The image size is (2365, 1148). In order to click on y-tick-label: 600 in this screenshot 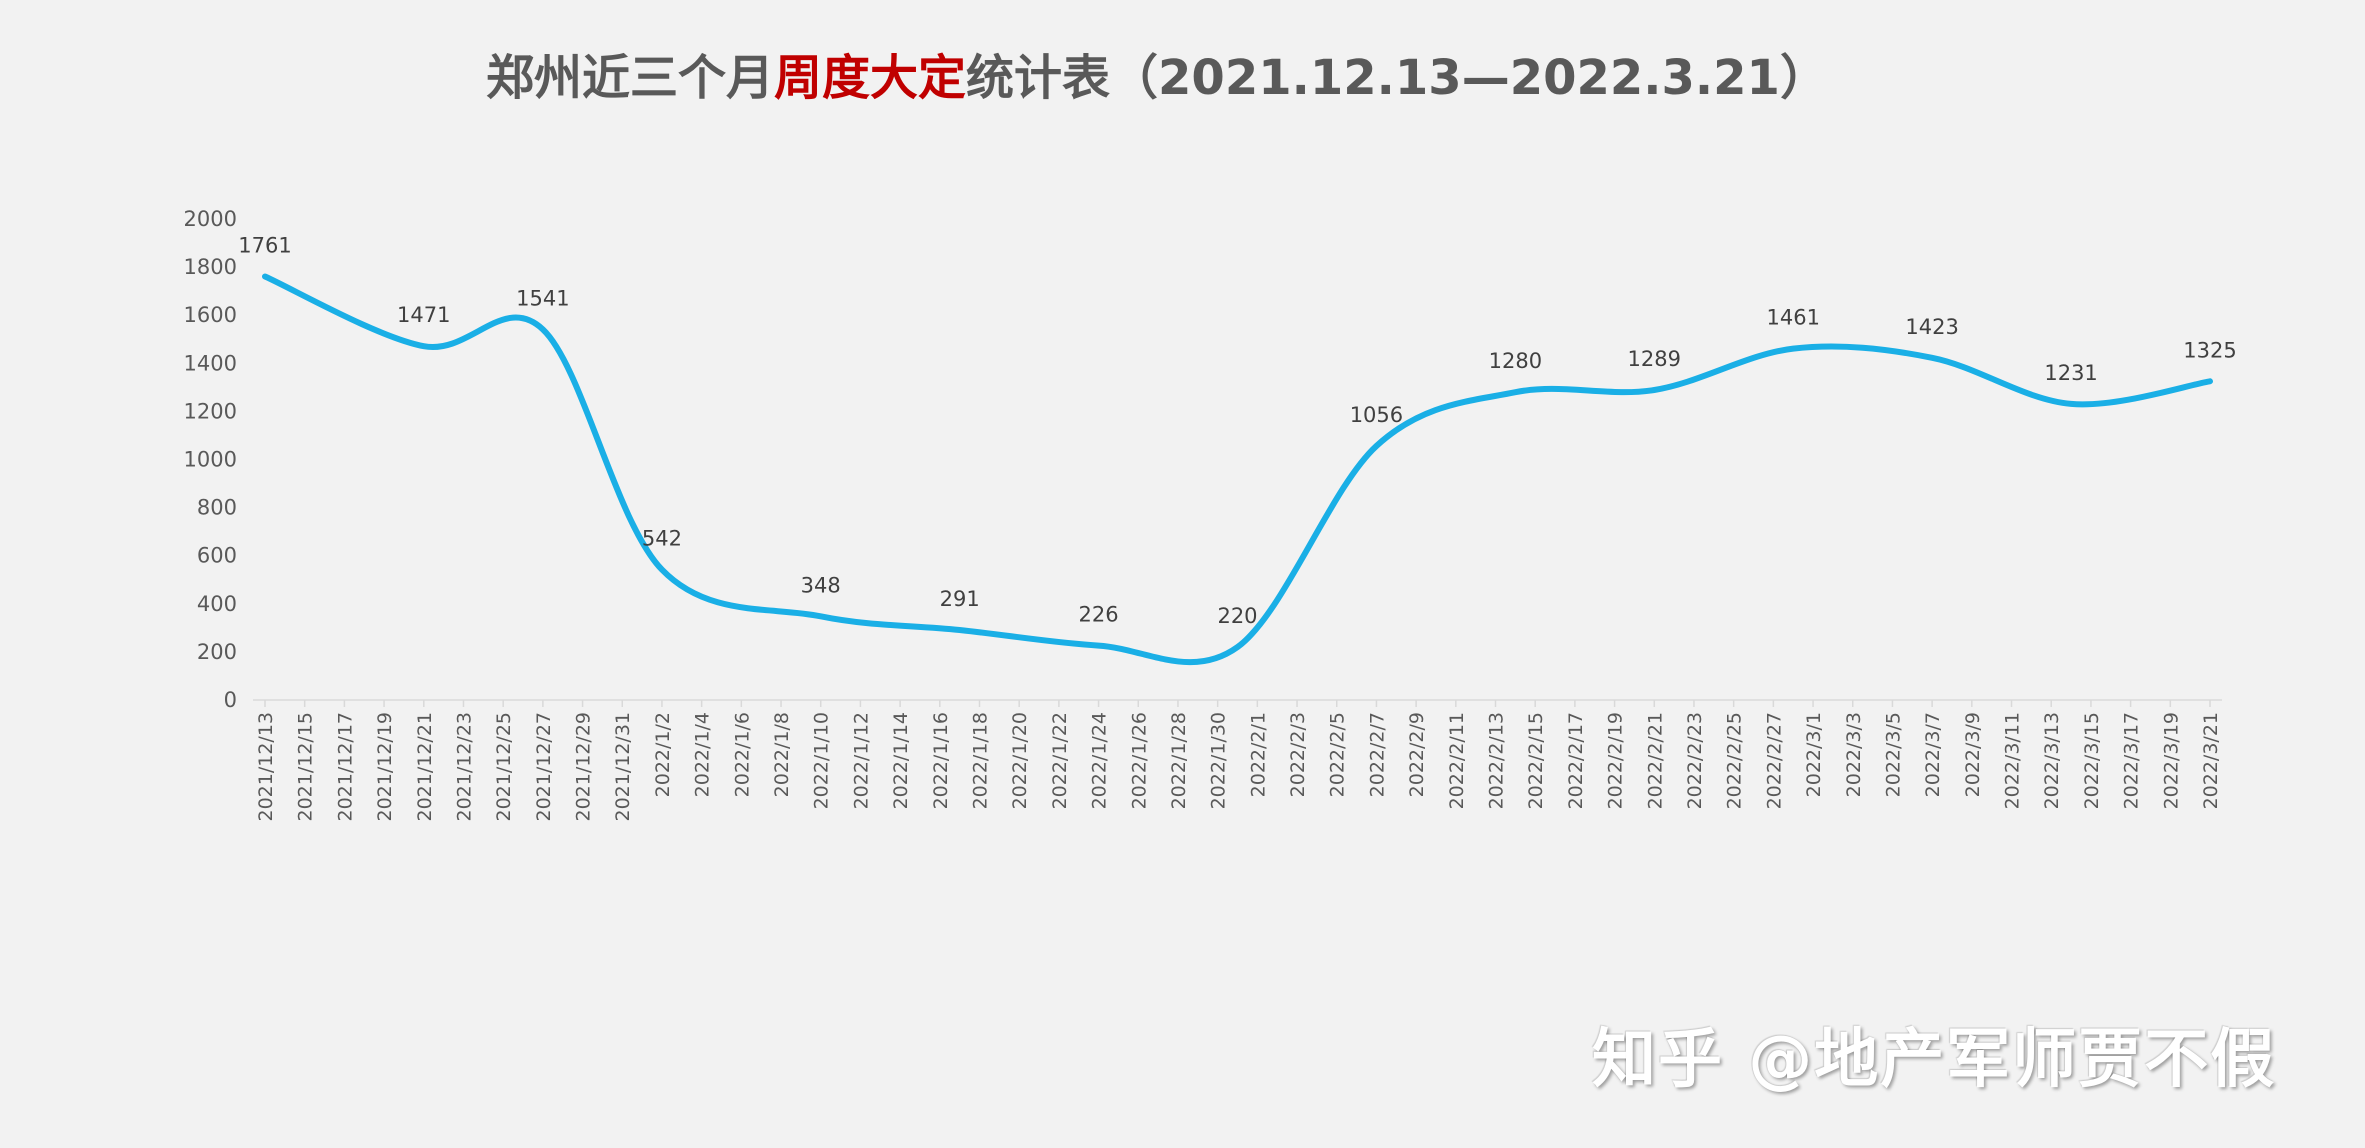, I will do `click(217, 556)`.